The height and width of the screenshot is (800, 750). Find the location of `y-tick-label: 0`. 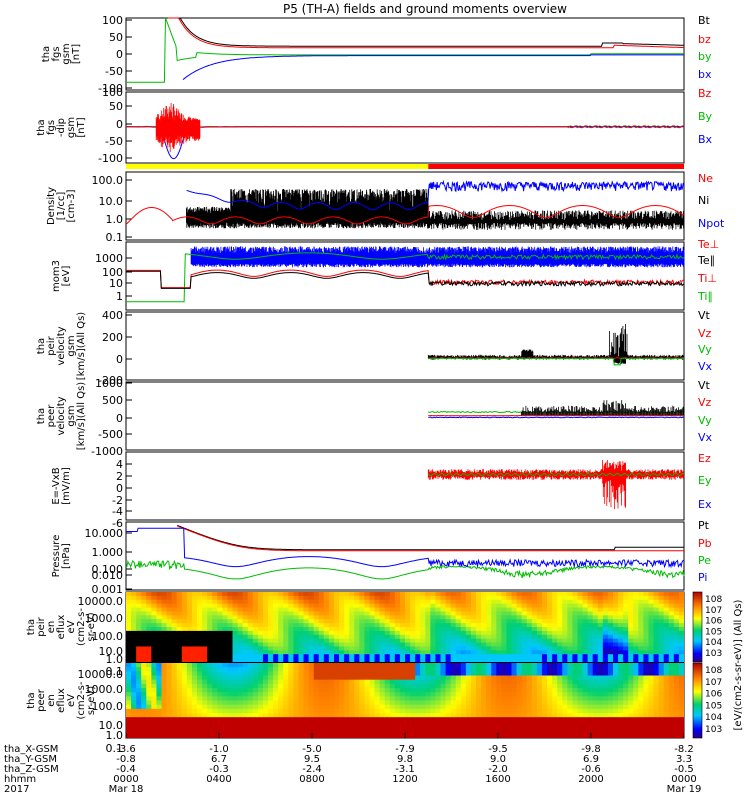

y-tick-label: 0 is located at coordinates (119, 359).